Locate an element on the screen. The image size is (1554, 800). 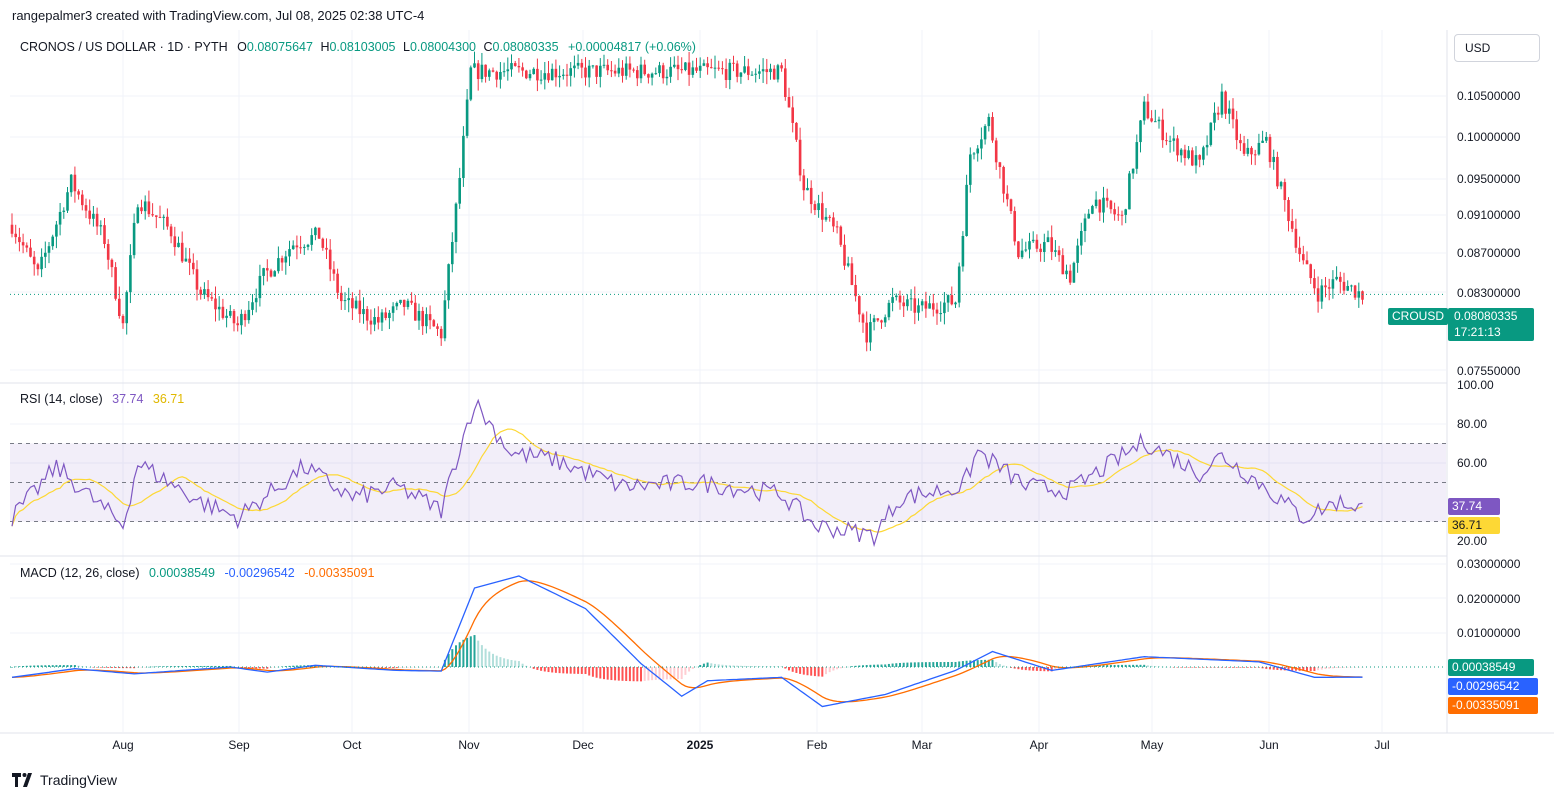
symbol-label: CRONOS / US DOLLAR · 1D · PYTH is located at coordinates (124, 47).